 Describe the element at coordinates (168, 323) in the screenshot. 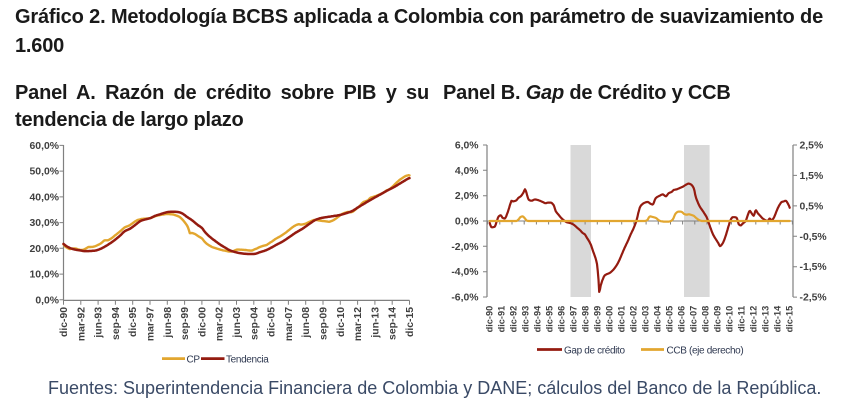

I see `svg-text: jun-98` at that location.